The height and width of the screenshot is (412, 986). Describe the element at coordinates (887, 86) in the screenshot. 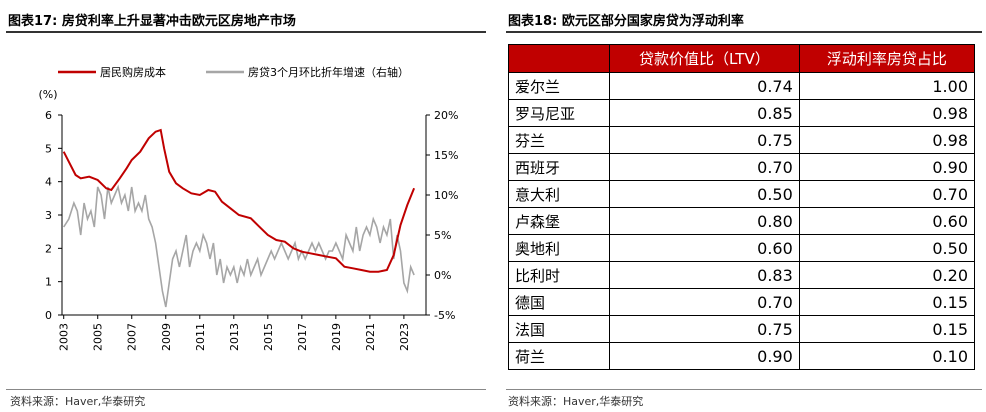

I see `table-cell-floating-share: 1.00` at that location.